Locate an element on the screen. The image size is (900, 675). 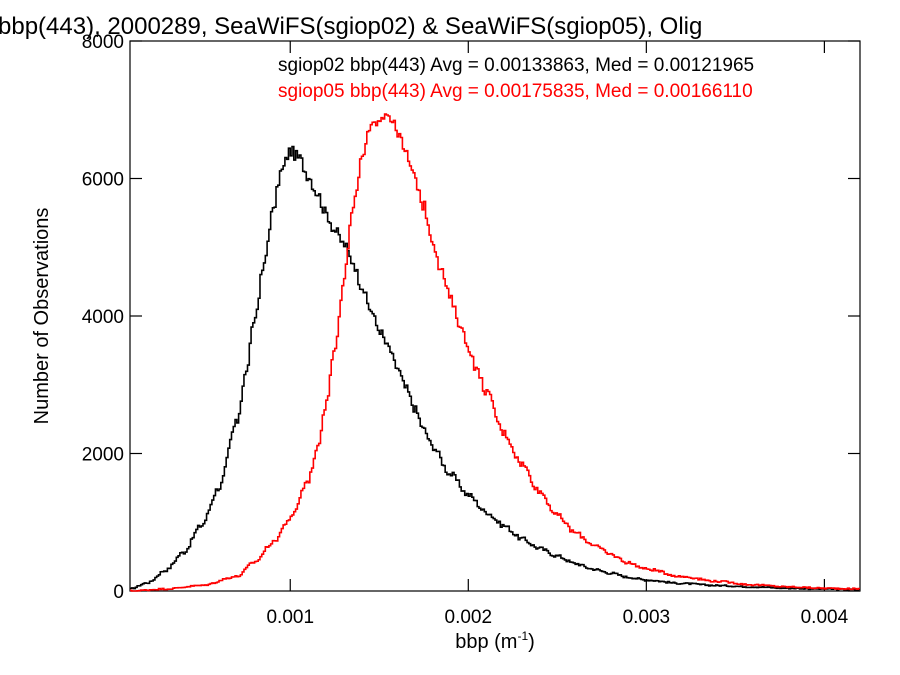
y-tick-label: 4000 is located at coordinates (103, 317).